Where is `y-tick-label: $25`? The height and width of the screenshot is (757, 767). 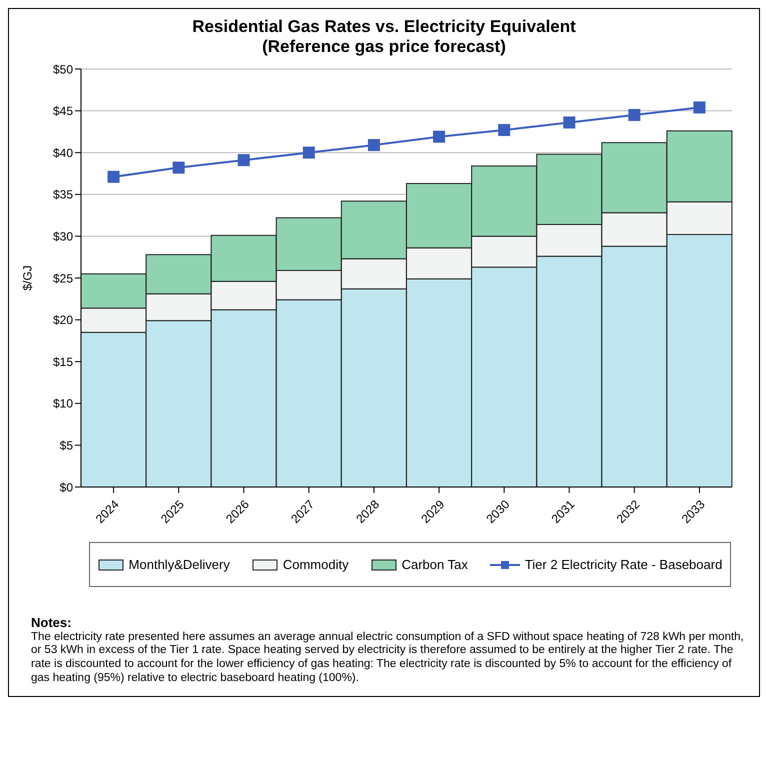 y-tick-label: $25 is located at coordinates (63, 278).